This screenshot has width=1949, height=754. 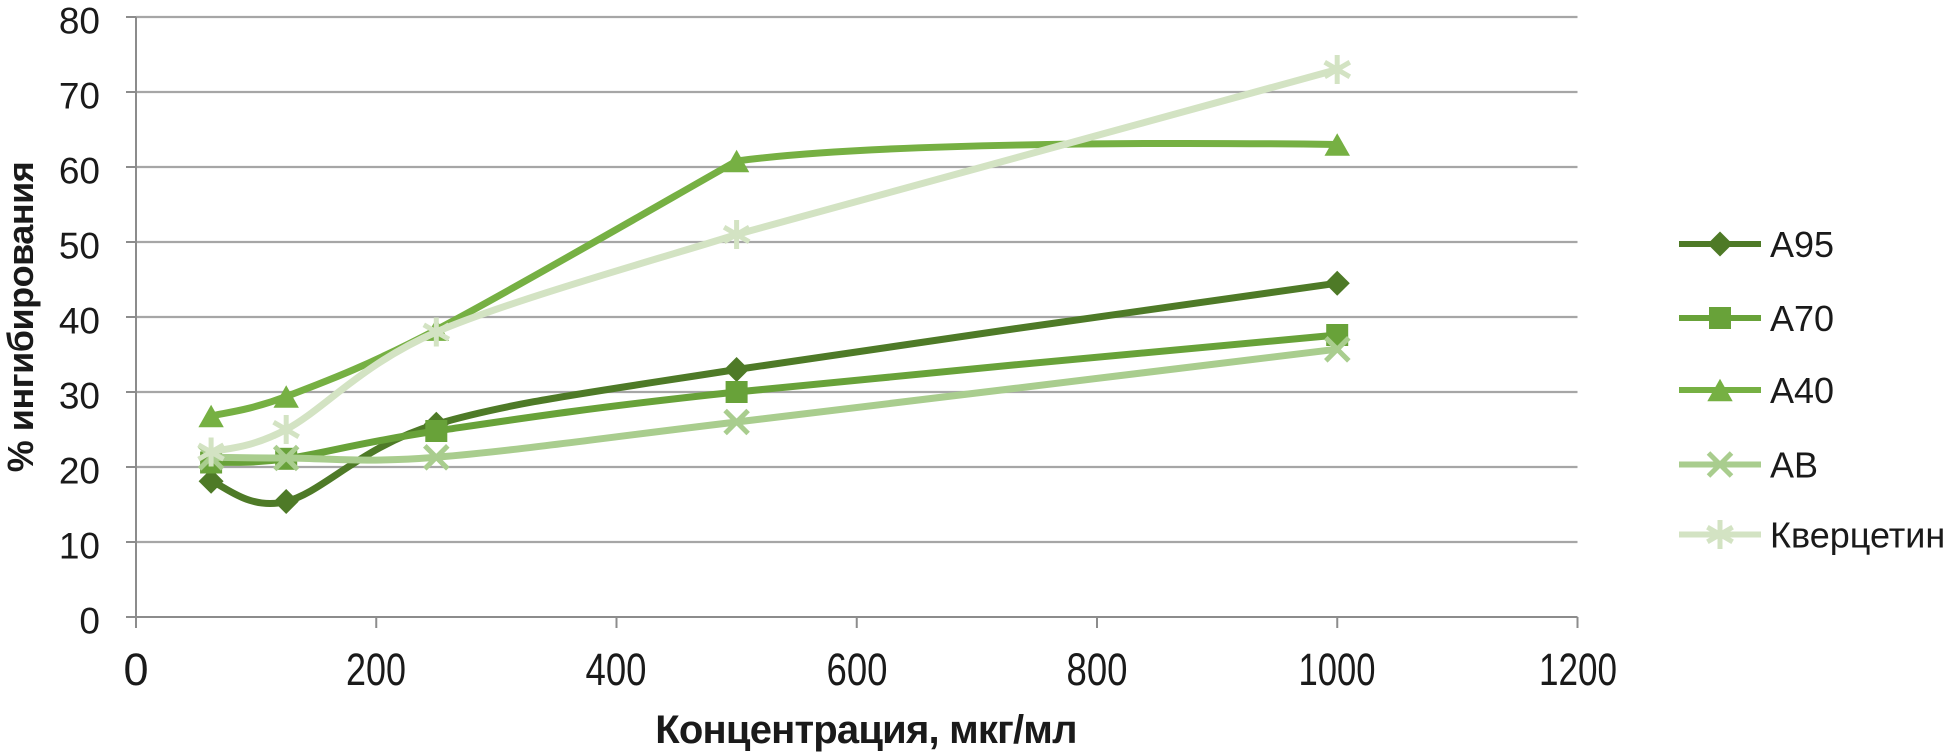 I want to click on svg-text: % ингибирования, so click(x=20, y=317).